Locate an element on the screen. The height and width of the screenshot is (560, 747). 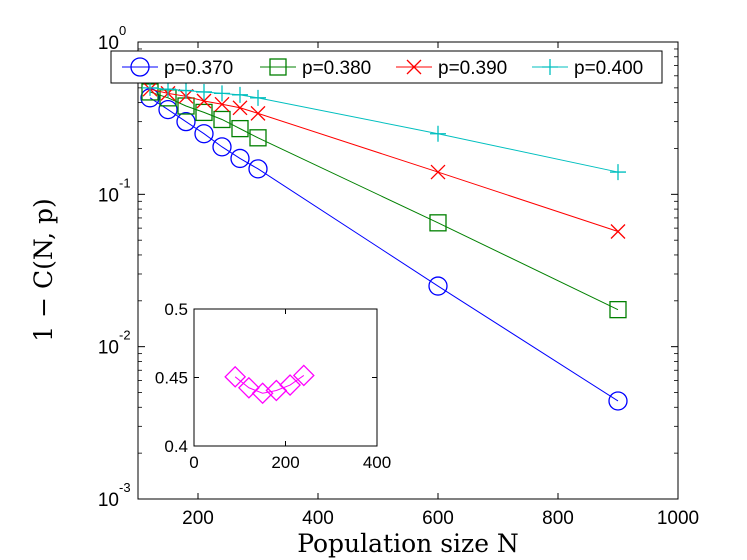
x-tick-label: 200 is located at coordinates (198, 518).